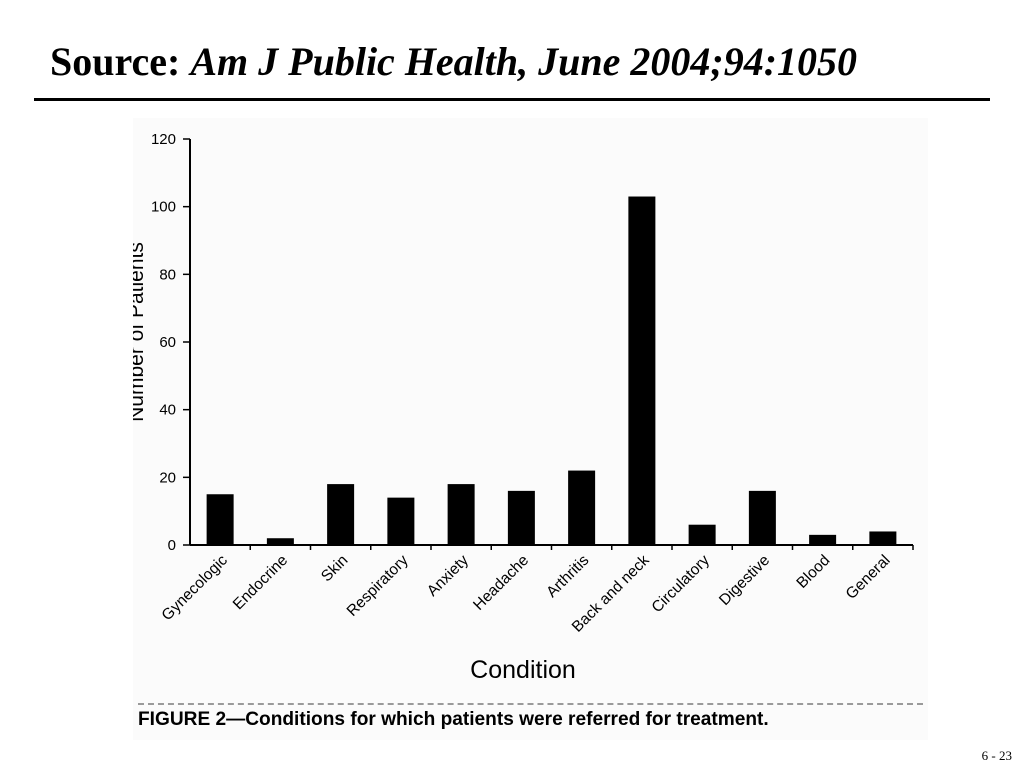 The height and width of the screenshot is (768, 1024). I want to click on y-tick-label: 40, so click(167, 410).